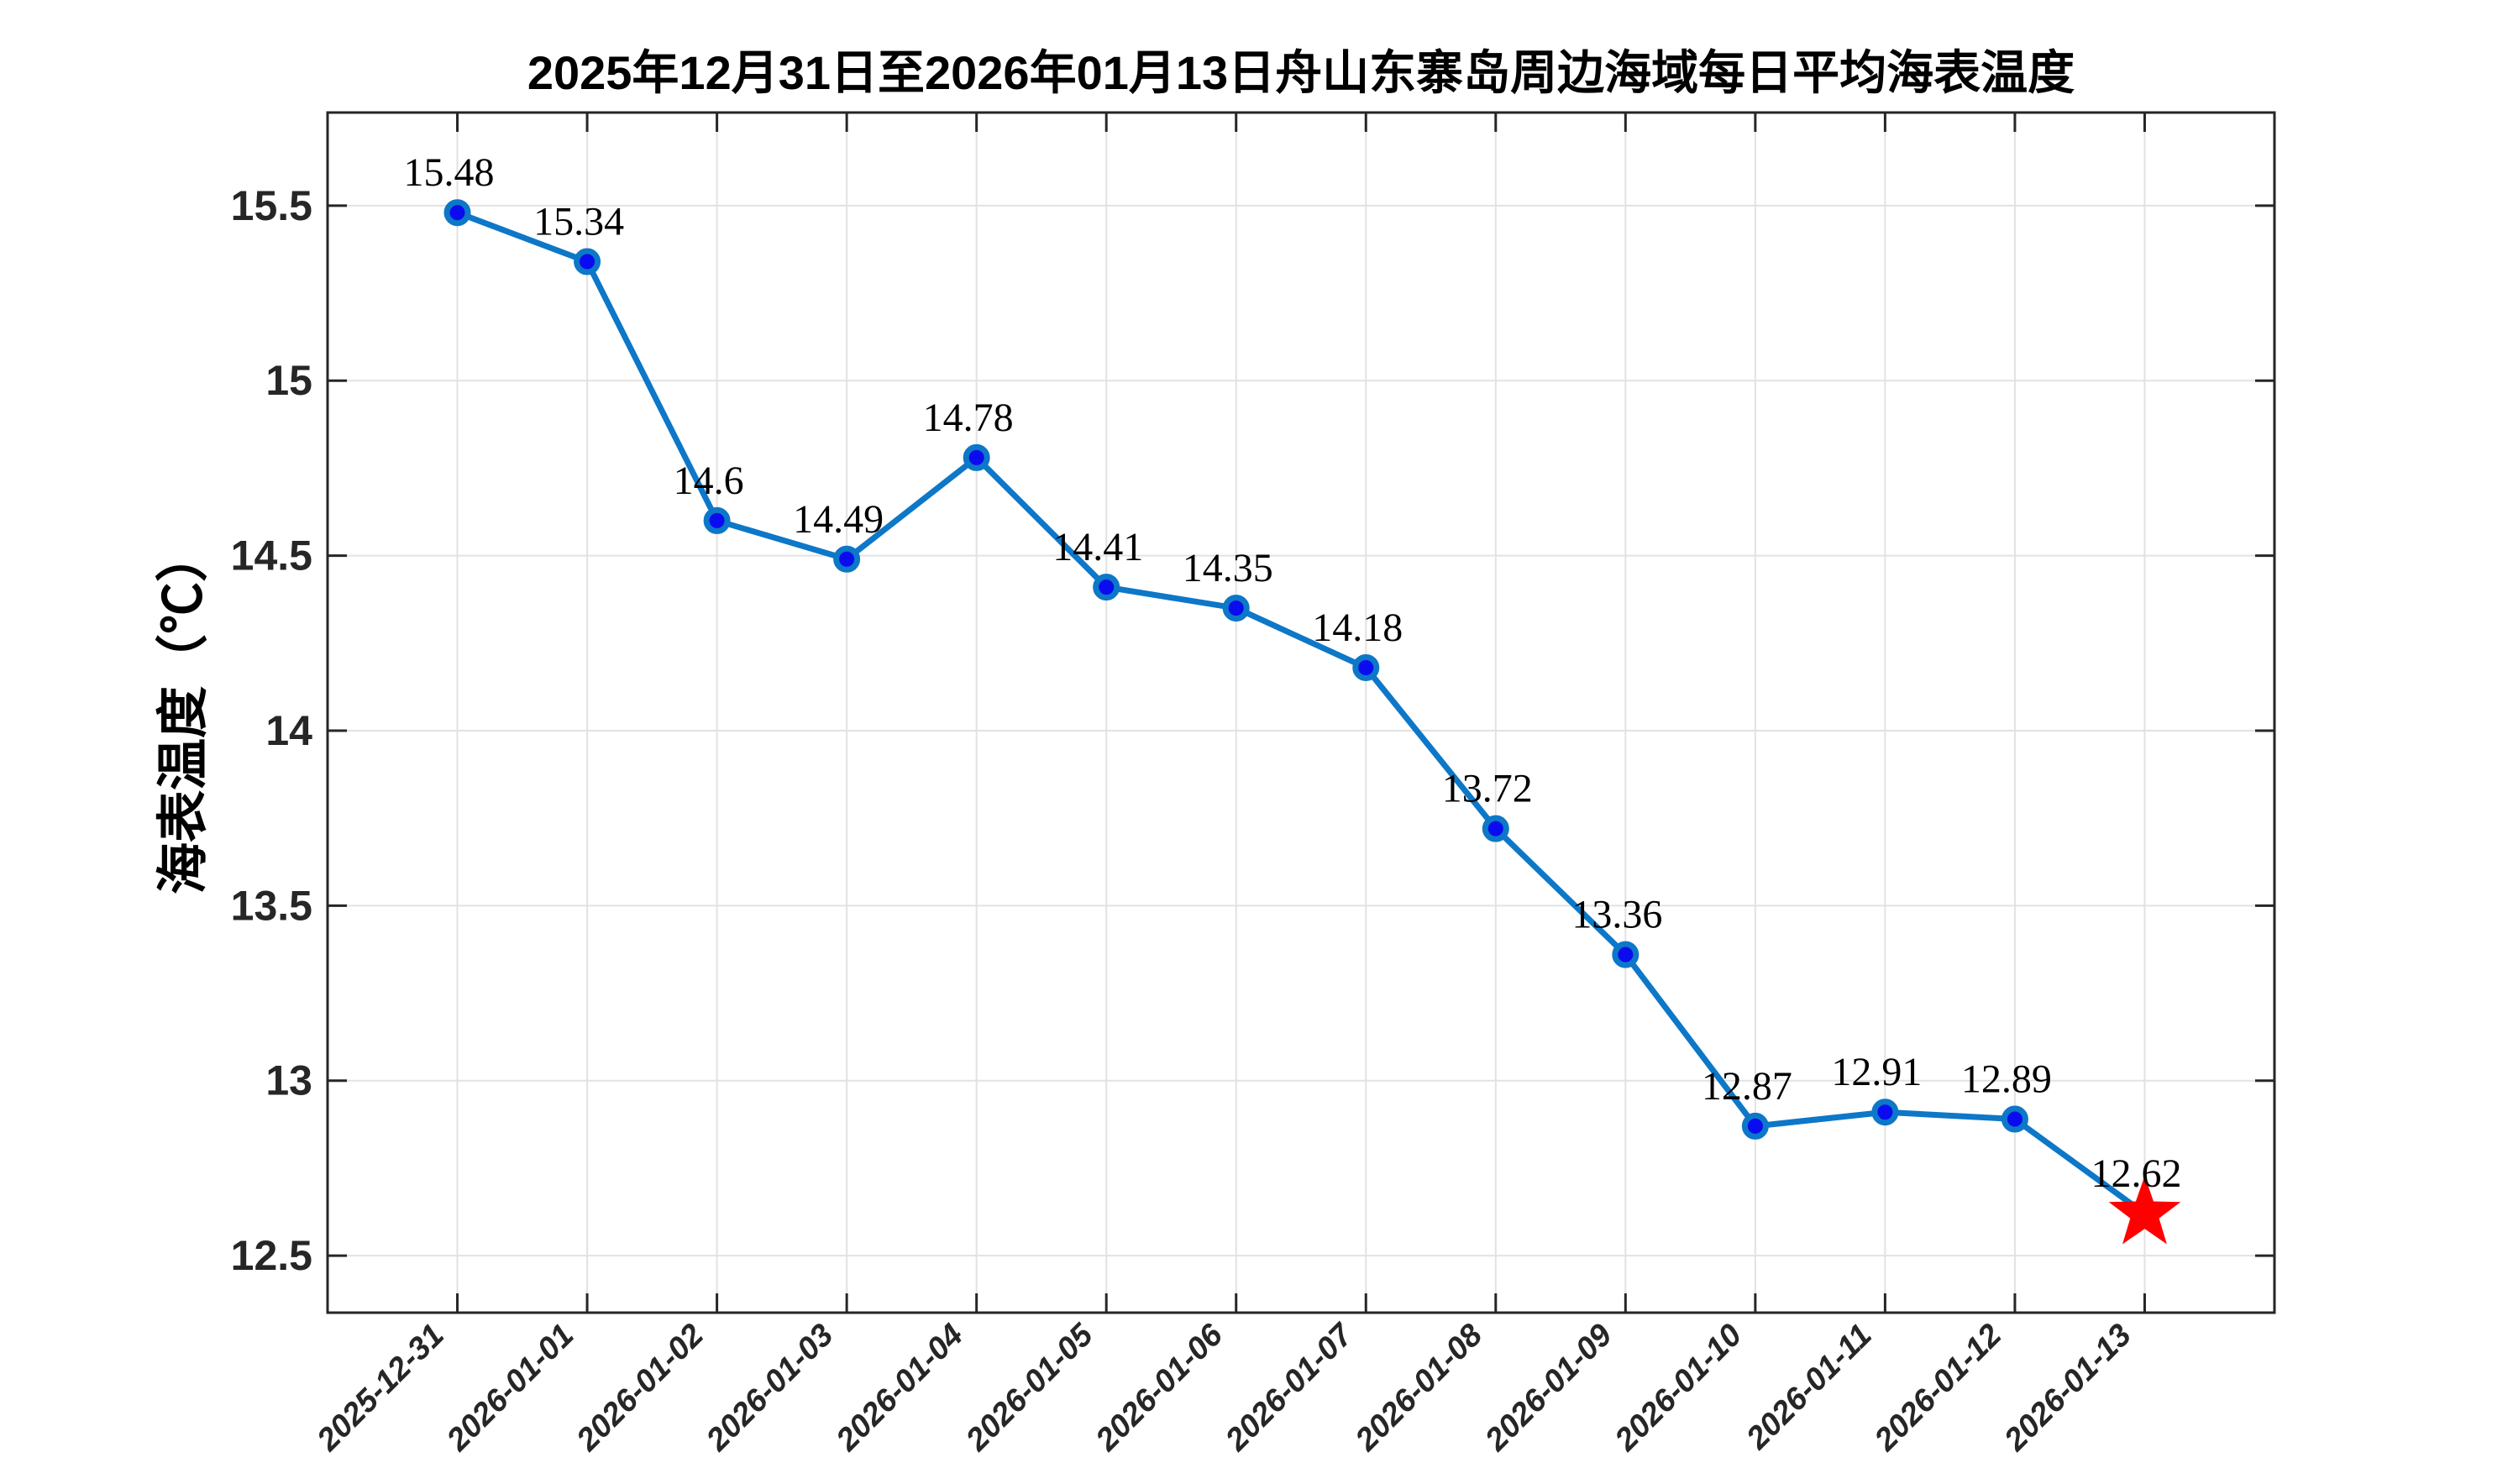  Describe the element at coordinates (1549, 1389) in the screenshot. I see `x-tick-label: 2026-01-09` at that location.